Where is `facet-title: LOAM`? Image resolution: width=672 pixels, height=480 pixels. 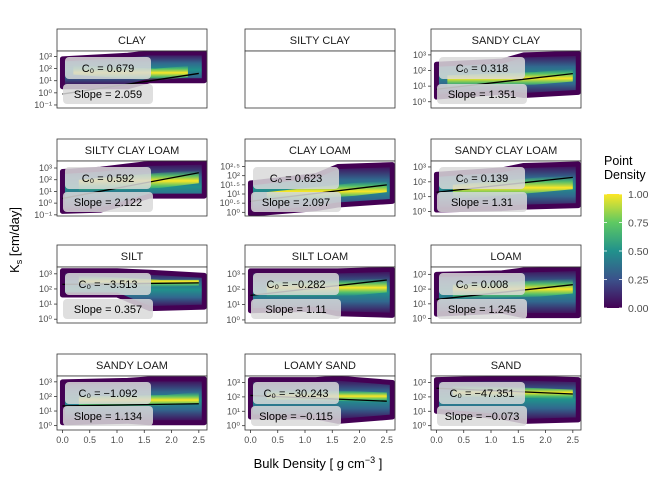 facet-title: LOAM is located at coordinates (505, 257).